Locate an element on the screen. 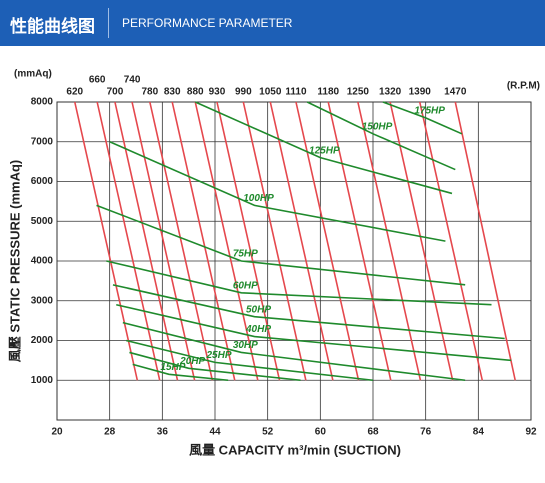  rpm-label: (R.P.M) is located at coordinates (523, 86).